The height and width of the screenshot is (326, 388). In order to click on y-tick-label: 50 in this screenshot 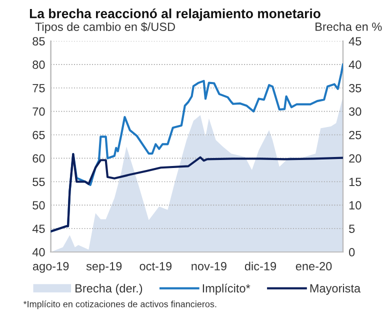, I will do `click(38, 205)`.